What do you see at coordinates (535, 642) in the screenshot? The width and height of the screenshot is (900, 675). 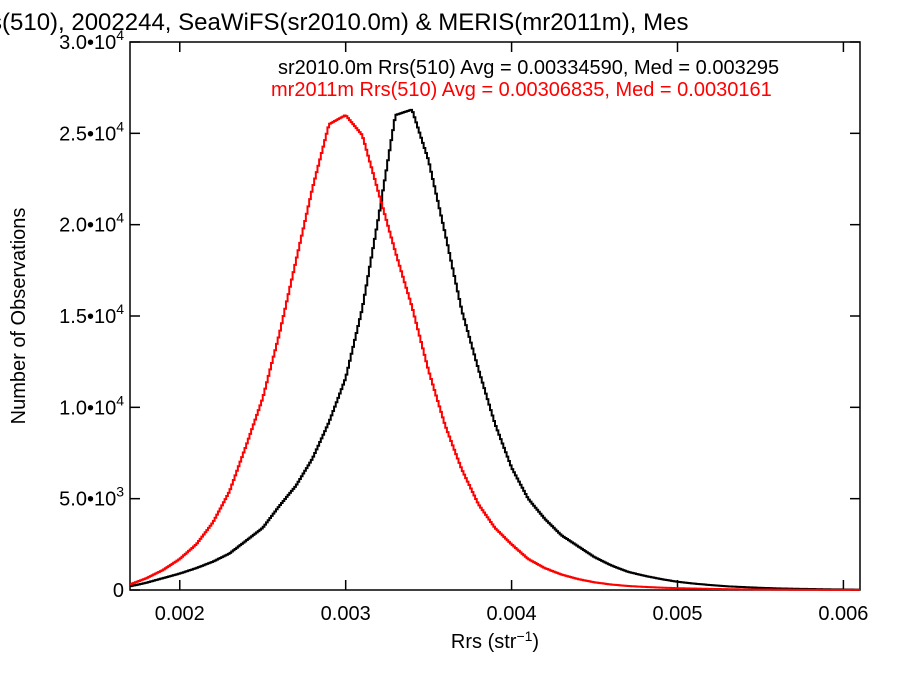 I see `x-axis-label-suffix: )` at bounding box center [535, 642].